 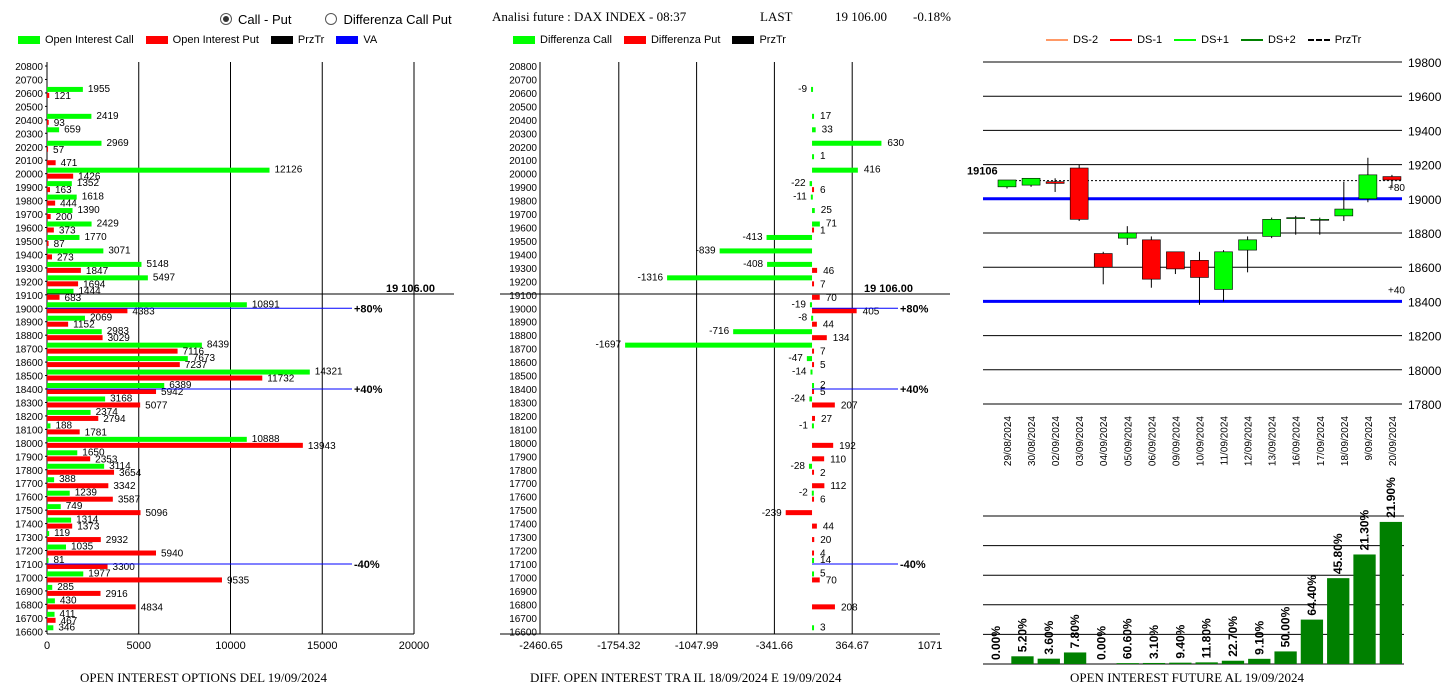 What do you see at coordinates (803, 493) in the screenshot?
I see `diff-call-label: -2` at bounding box center [803, 493].